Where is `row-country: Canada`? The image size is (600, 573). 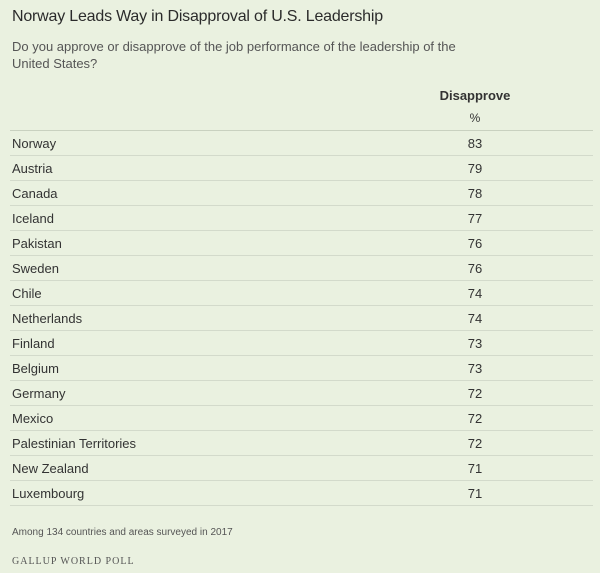 row-country: Canada is located at coordinates (35, 193).